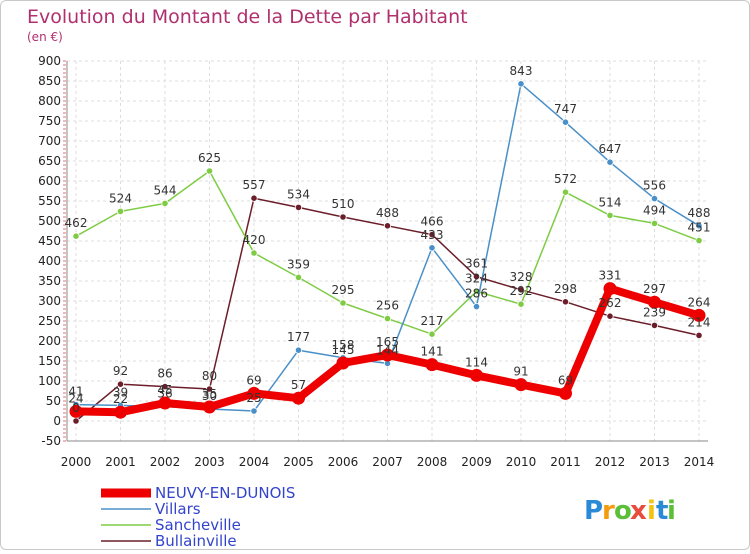 Image resolution: width=750 pixels, height=554 pixels. What do you see at coordinates (343, 204) in the screenshot?
I see `data-label: 510` at bounding box center [343, 204].